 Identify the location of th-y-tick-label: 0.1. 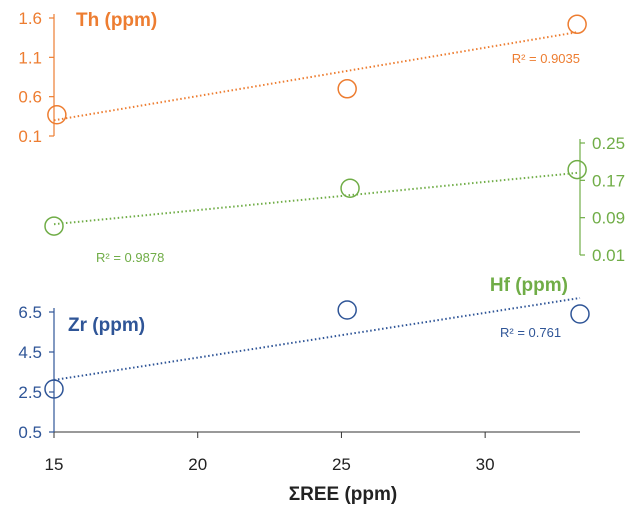
(30, 136).